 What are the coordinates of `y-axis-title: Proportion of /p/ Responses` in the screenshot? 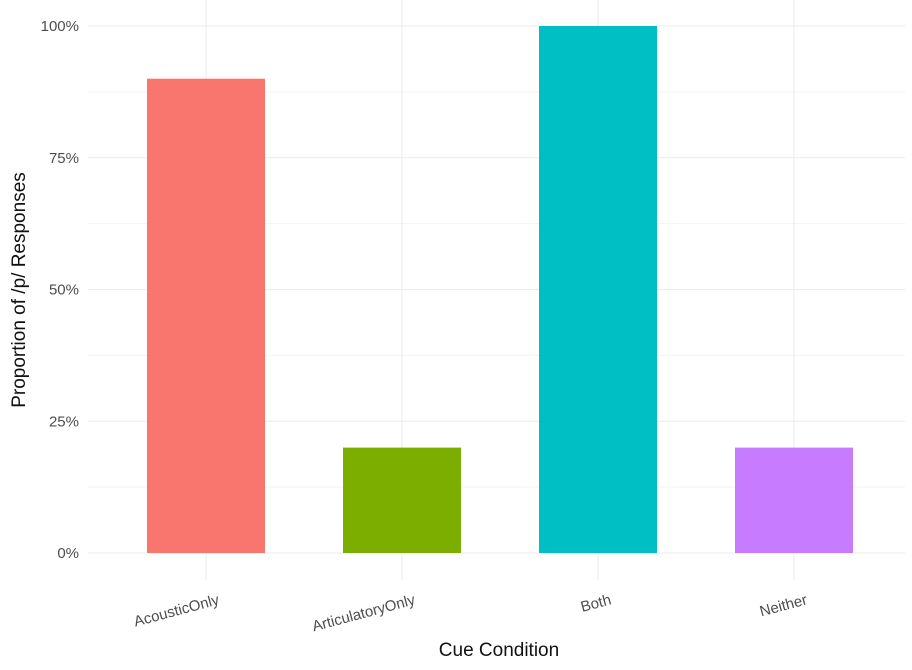 It's located at (19, 290).